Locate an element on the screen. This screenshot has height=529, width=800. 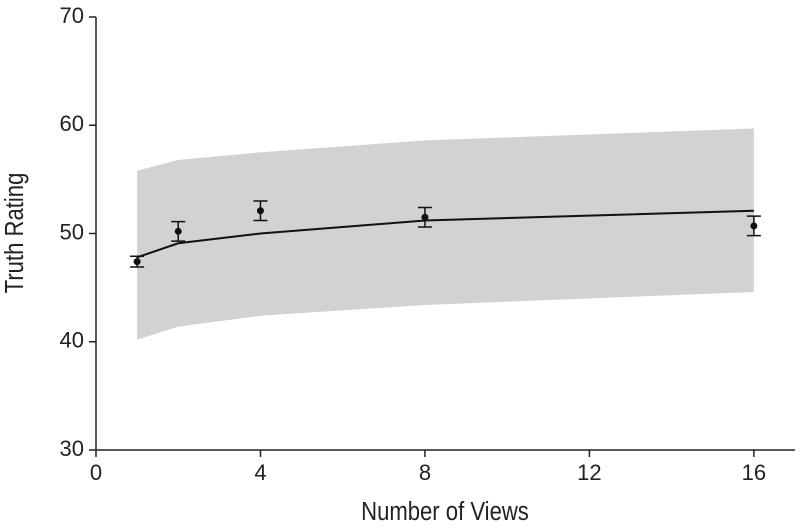
y-tick-label: 40 is located at coordinates (72, 340).